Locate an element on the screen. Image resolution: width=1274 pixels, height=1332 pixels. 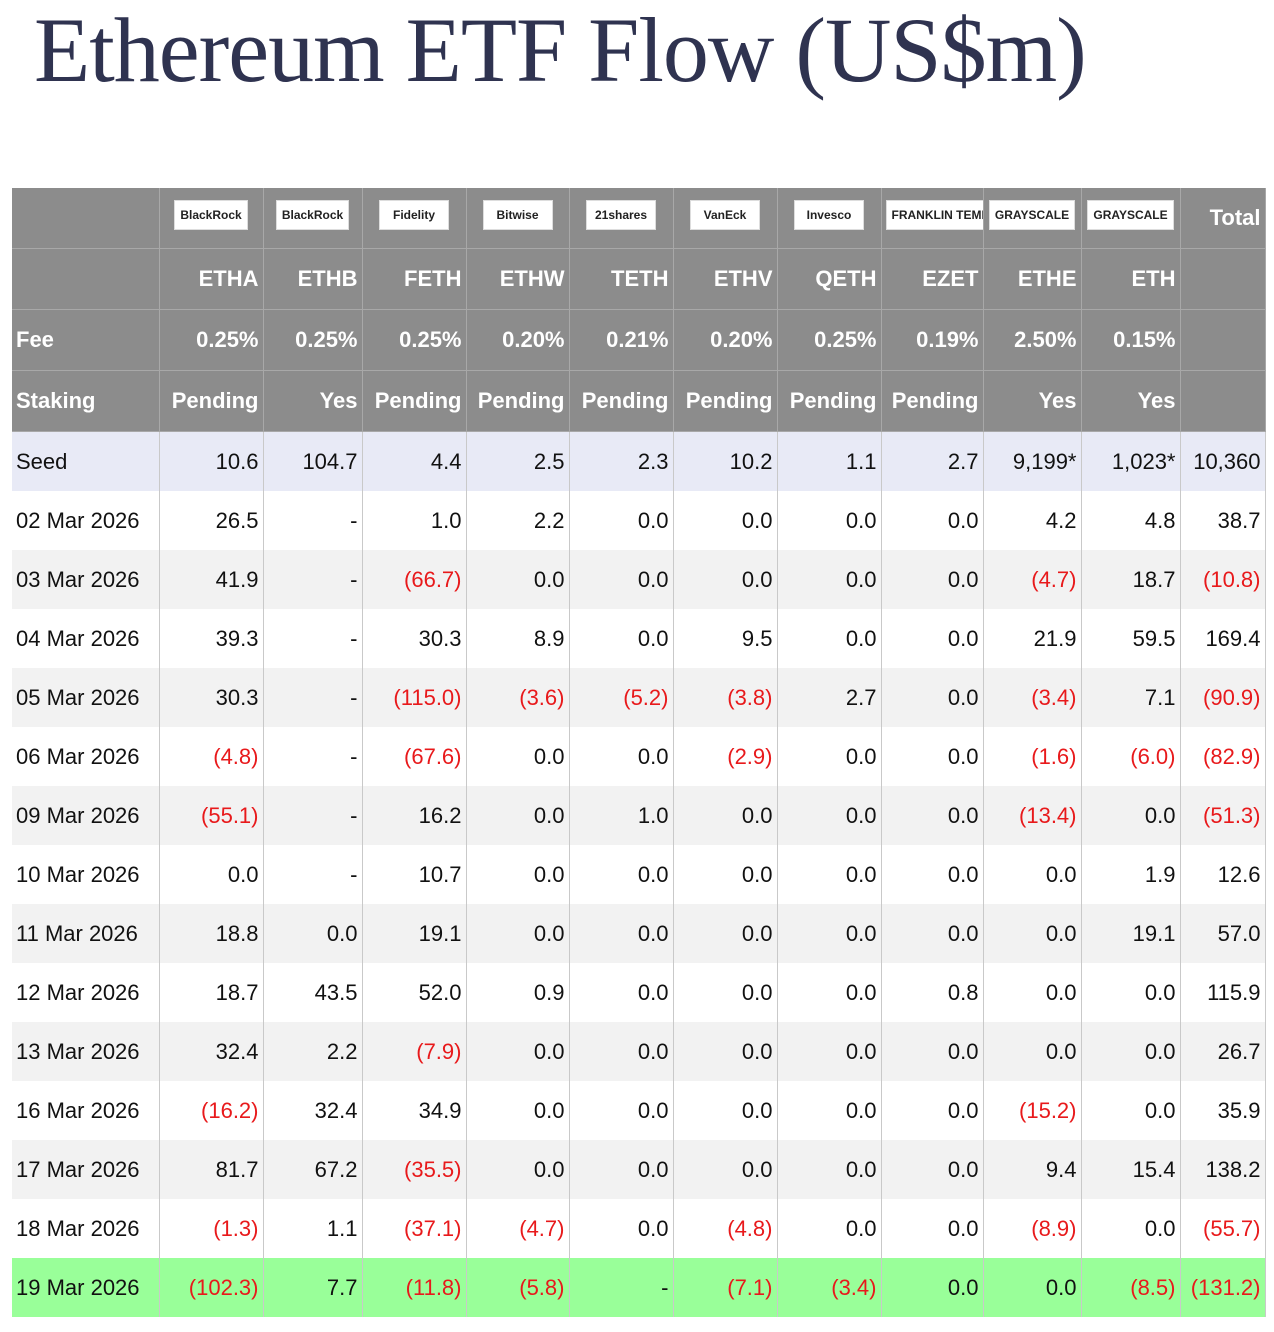
flow-cell: 9.5 is located at coordinates (725, 638).